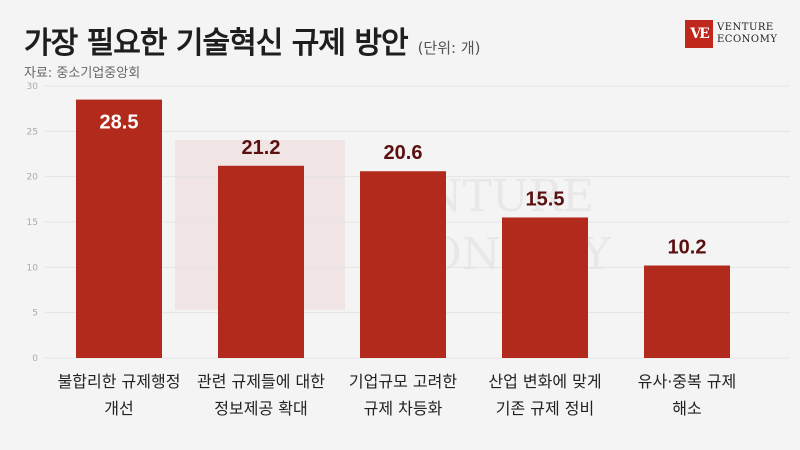 This screenshot has width=800, height=450. What do you see at coordinates (403, 153) in the screenshot?
I see `bar-value-label: 20.6` at bounding box center [403, 153].